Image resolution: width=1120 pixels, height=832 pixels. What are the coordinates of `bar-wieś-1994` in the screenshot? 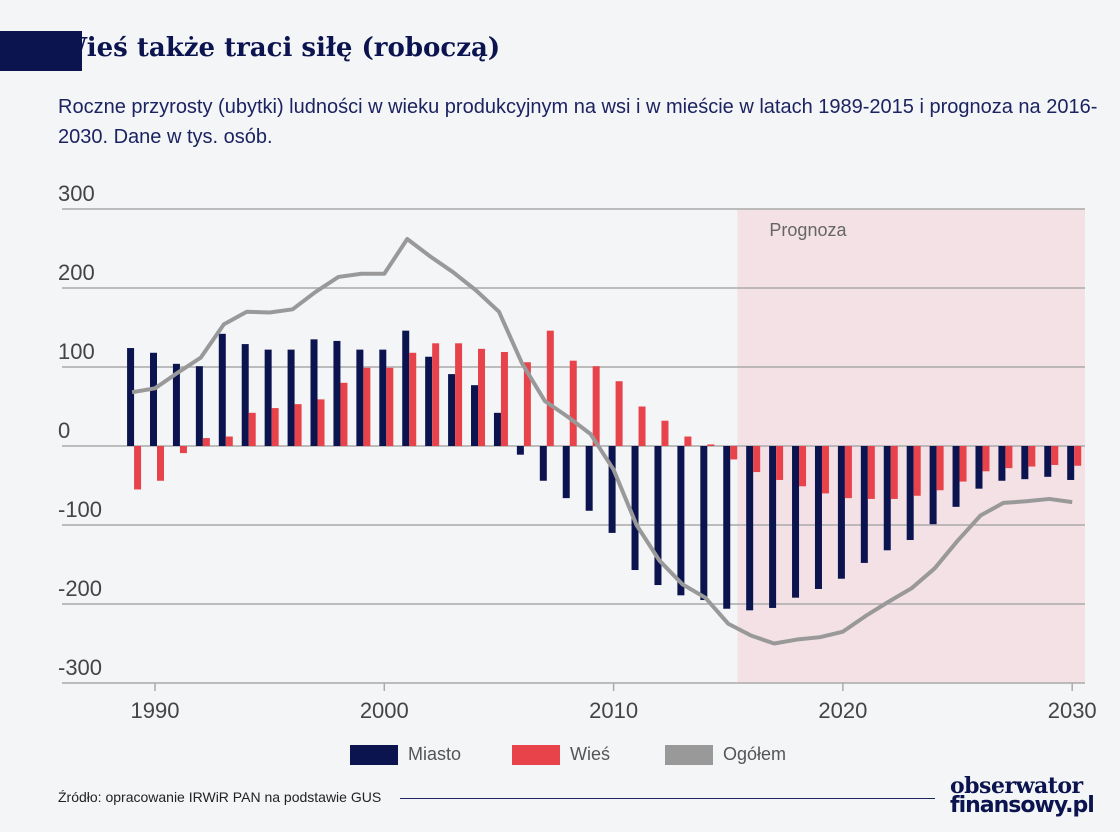 It's located at (252, 429).